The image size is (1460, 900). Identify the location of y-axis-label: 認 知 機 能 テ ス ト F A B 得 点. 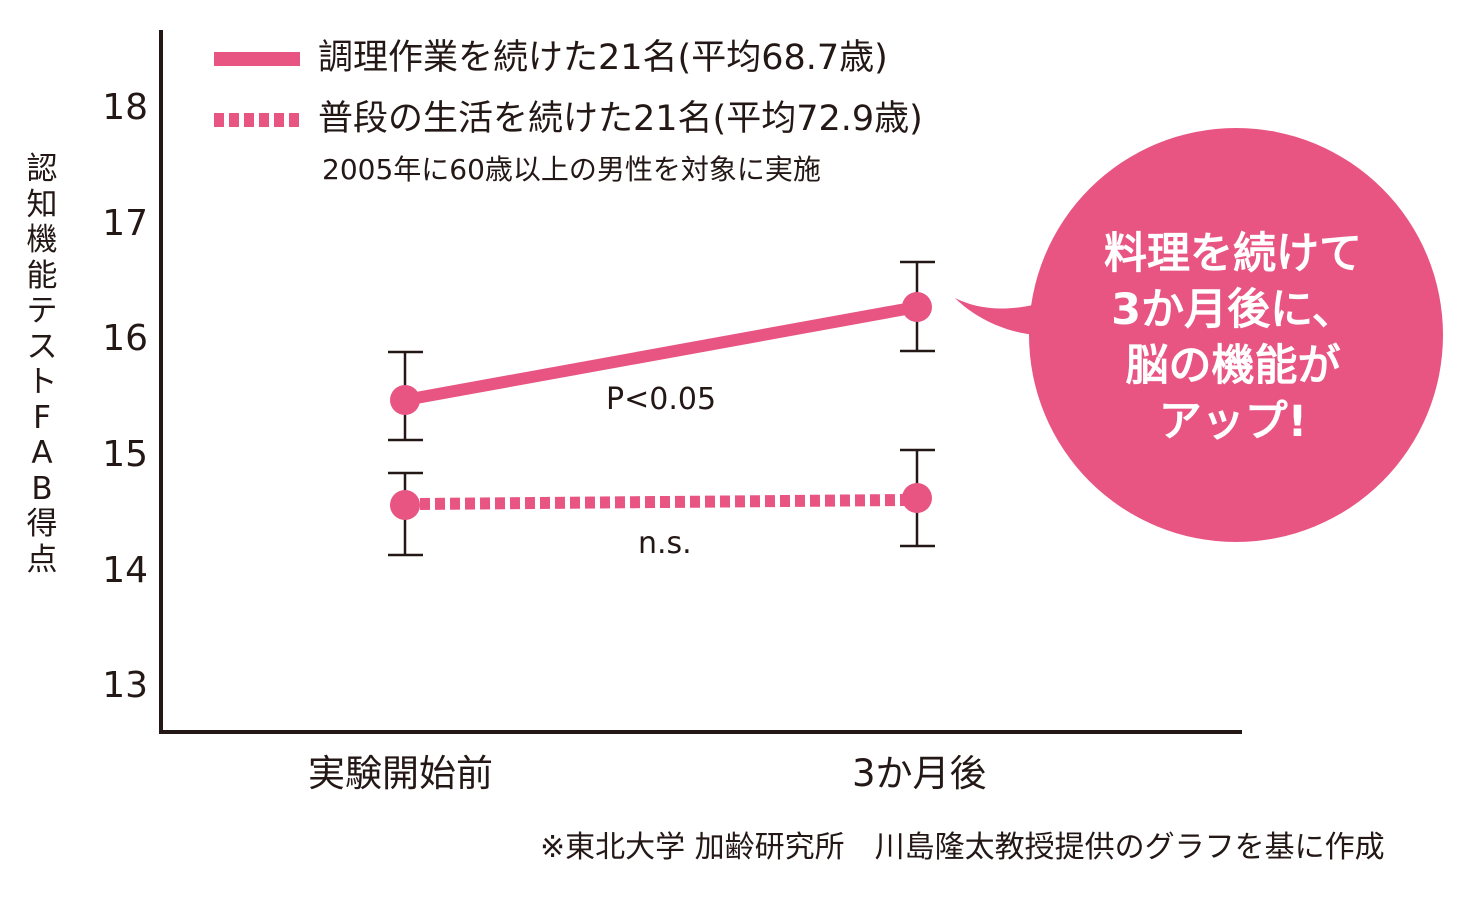
(42, 364).